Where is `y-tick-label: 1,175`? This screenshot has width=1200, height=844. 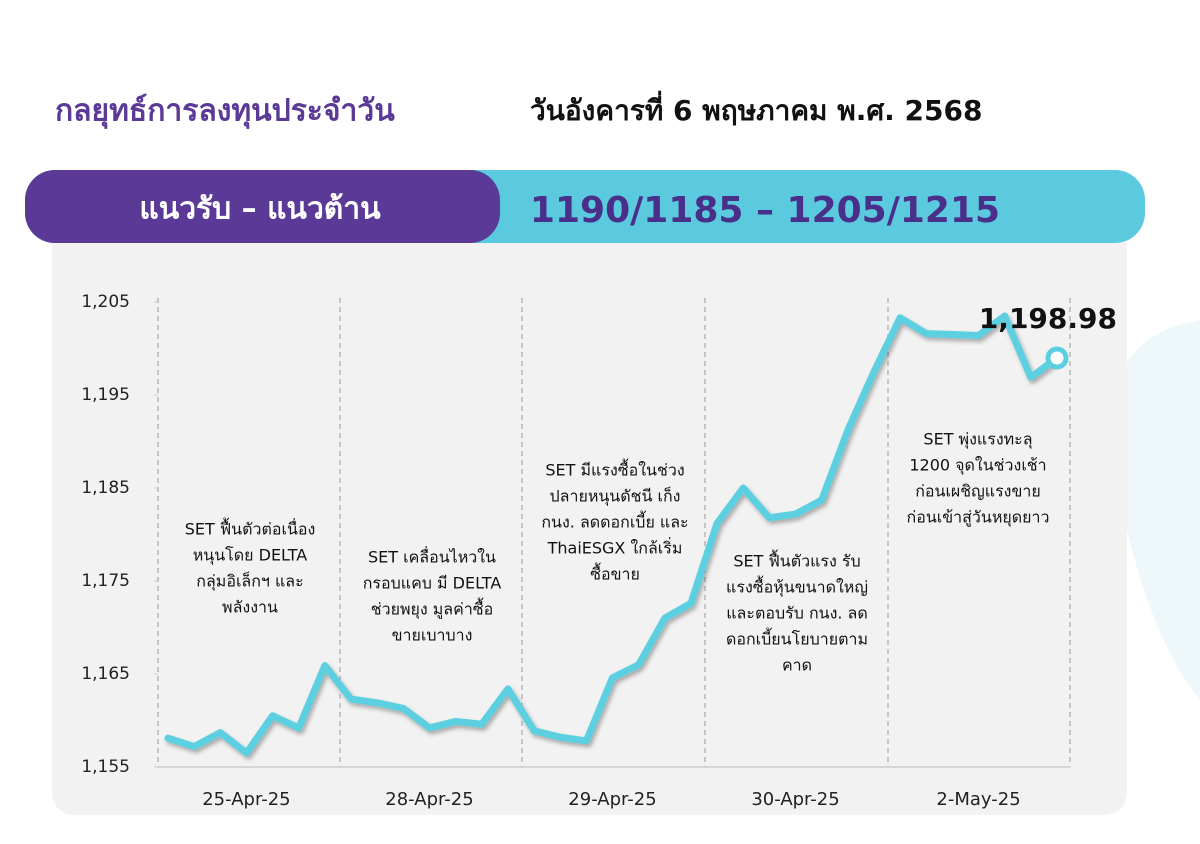
y-tick-label: 1,175 is located at coordinates (105, 581).